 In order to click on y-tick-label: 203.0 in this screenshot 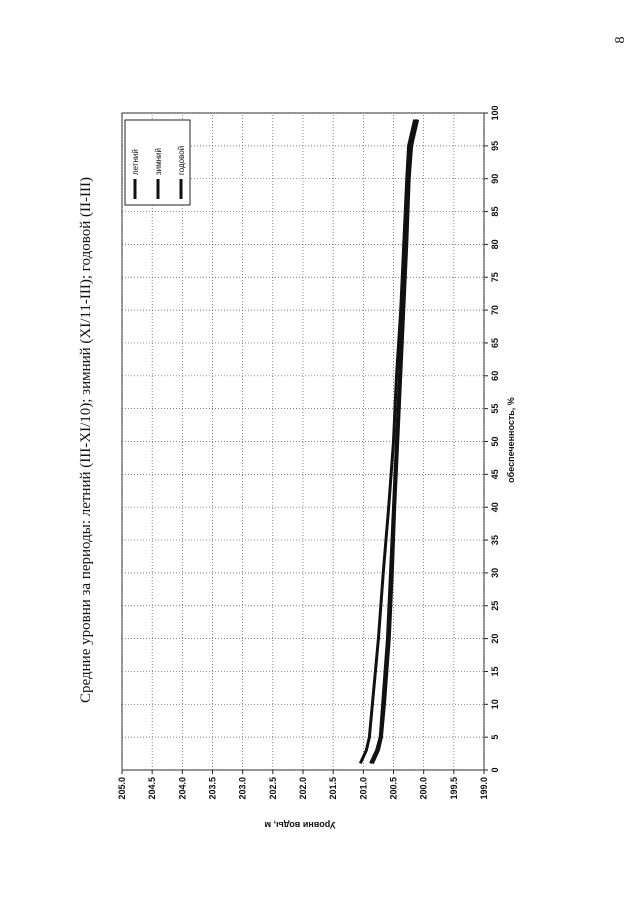, I will do `click(243, 788)`.